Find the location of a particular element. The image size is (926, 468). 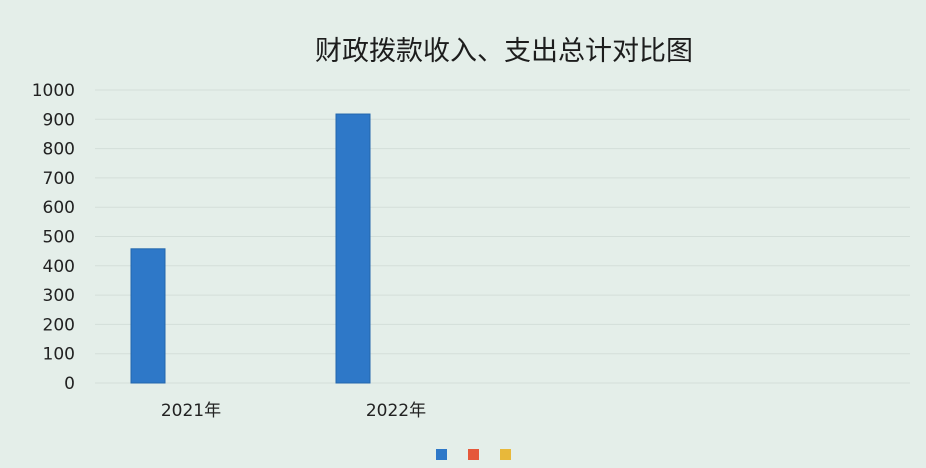

y-tick-label: 300 is located at coordinates (59, 296).